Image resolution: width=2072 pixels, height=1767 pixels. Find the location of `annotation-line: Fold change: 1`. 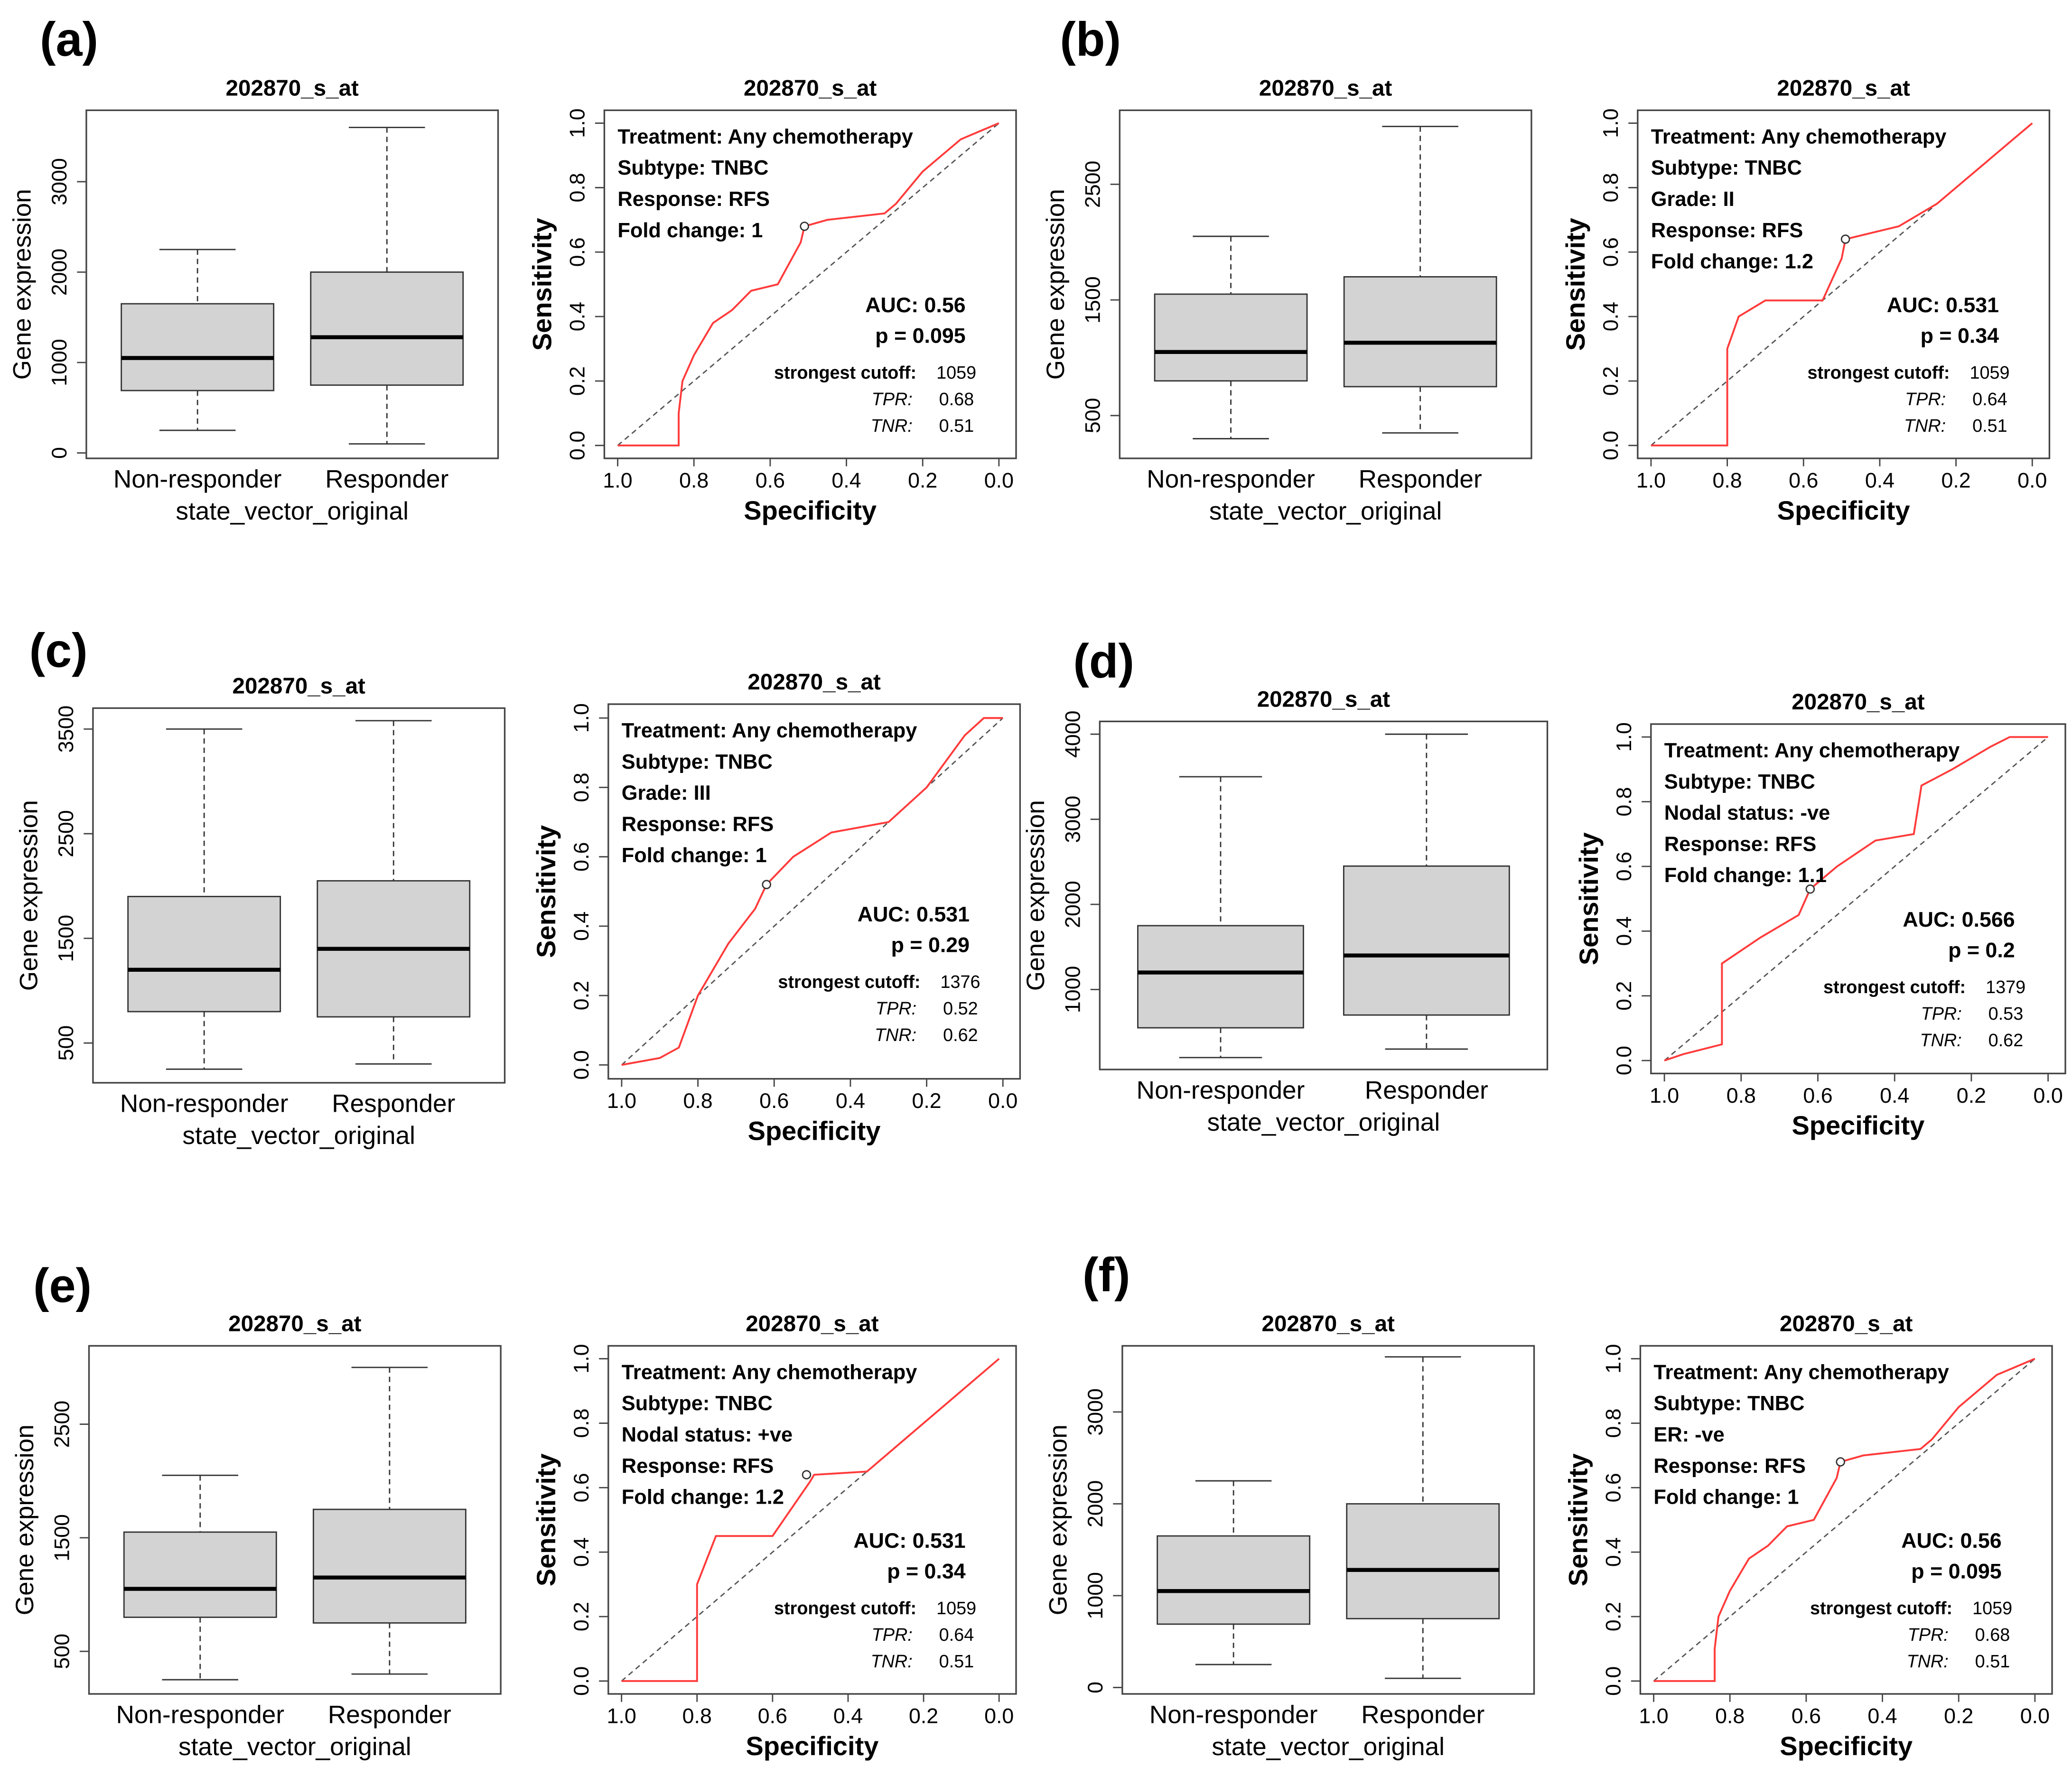

annotation-line: Fold change: 1 is located at coordinates (690, 230).